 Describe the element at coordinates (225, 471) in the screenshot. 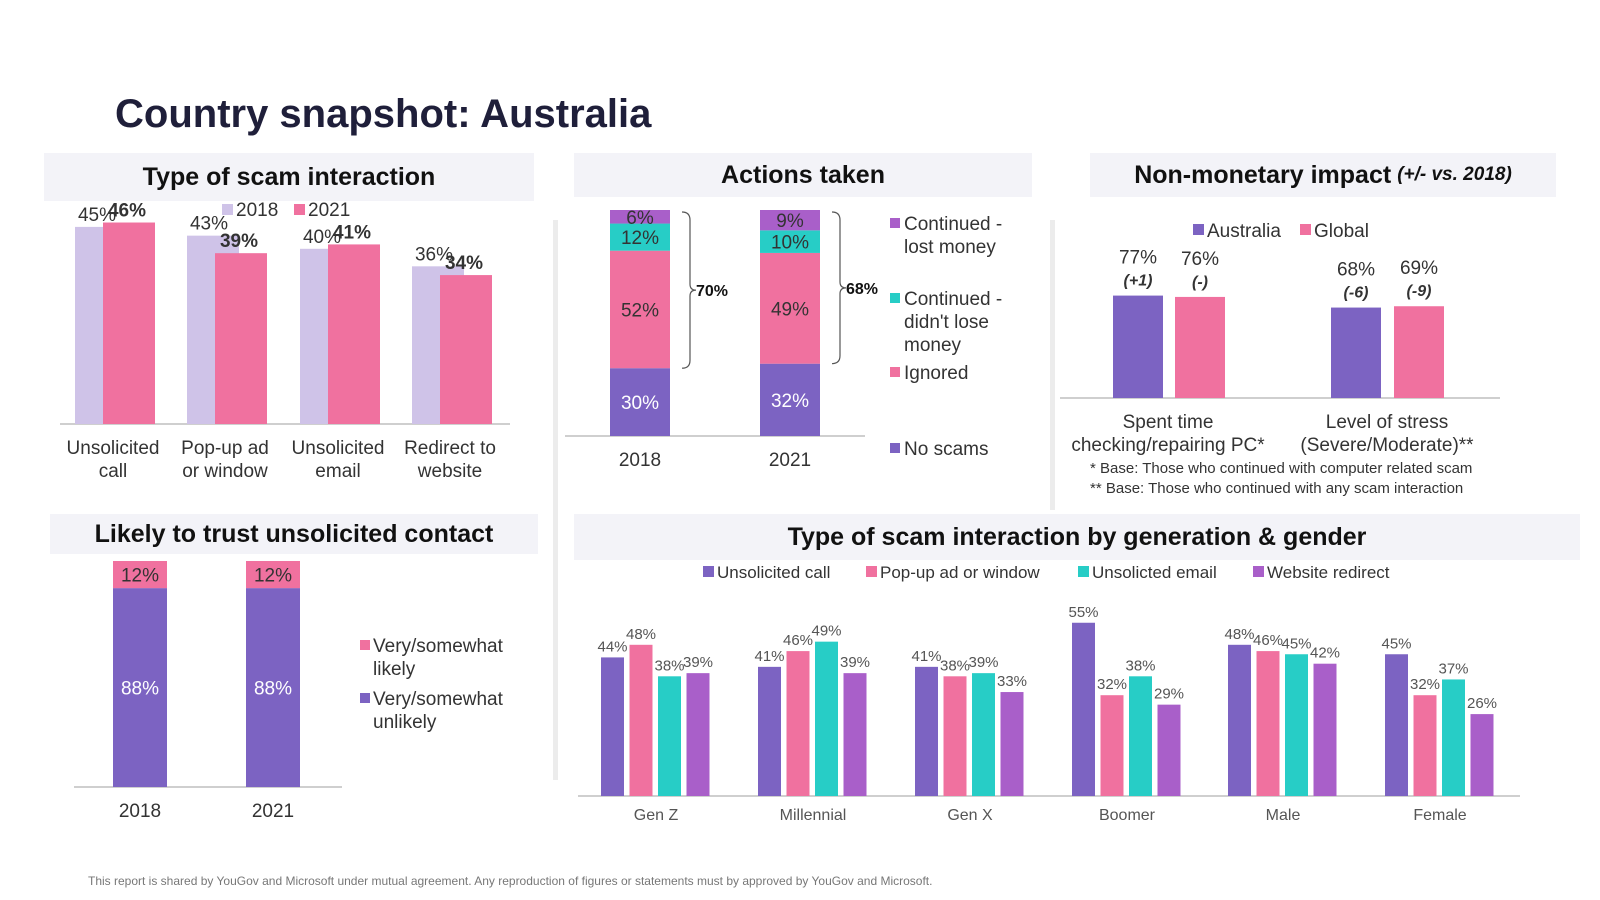

I see `scam-type-category-label: or window` at that location.